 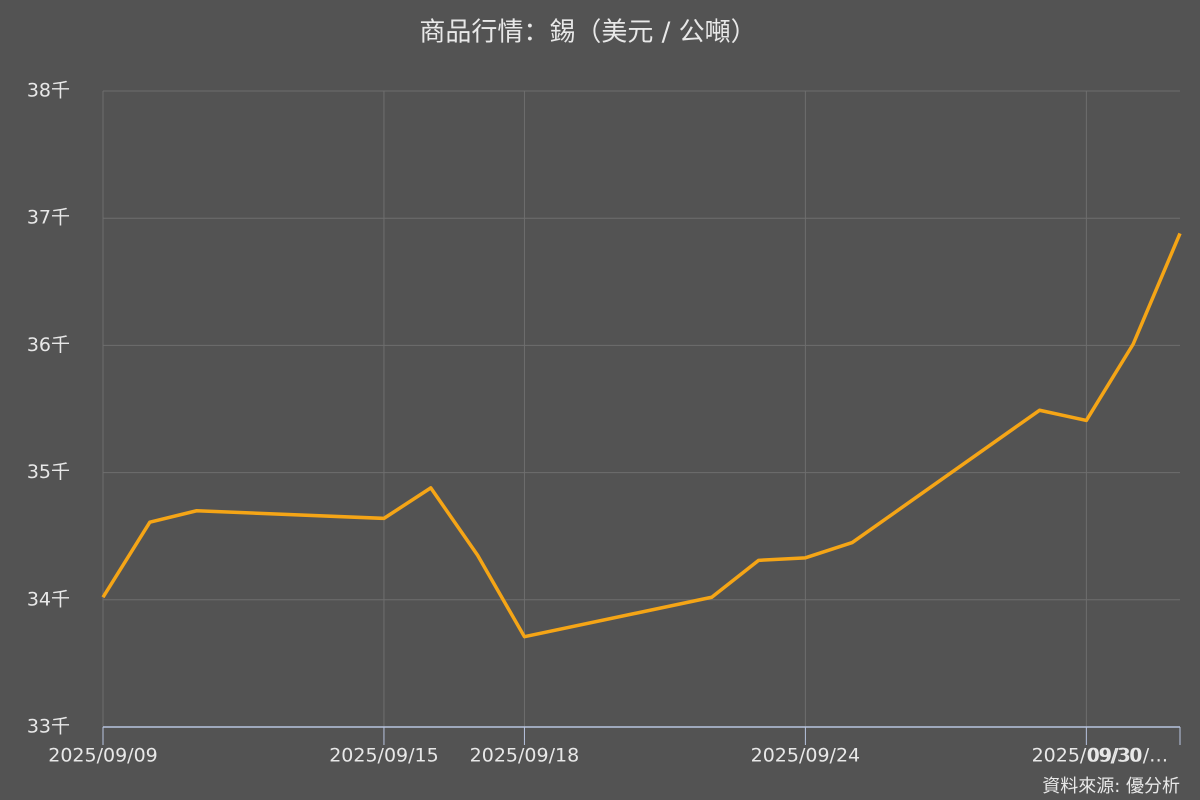 What do you see at coordinates (48, 218) in the screenshot?
I see `y-tick-label: 37千` at bounding box center [48, 218].